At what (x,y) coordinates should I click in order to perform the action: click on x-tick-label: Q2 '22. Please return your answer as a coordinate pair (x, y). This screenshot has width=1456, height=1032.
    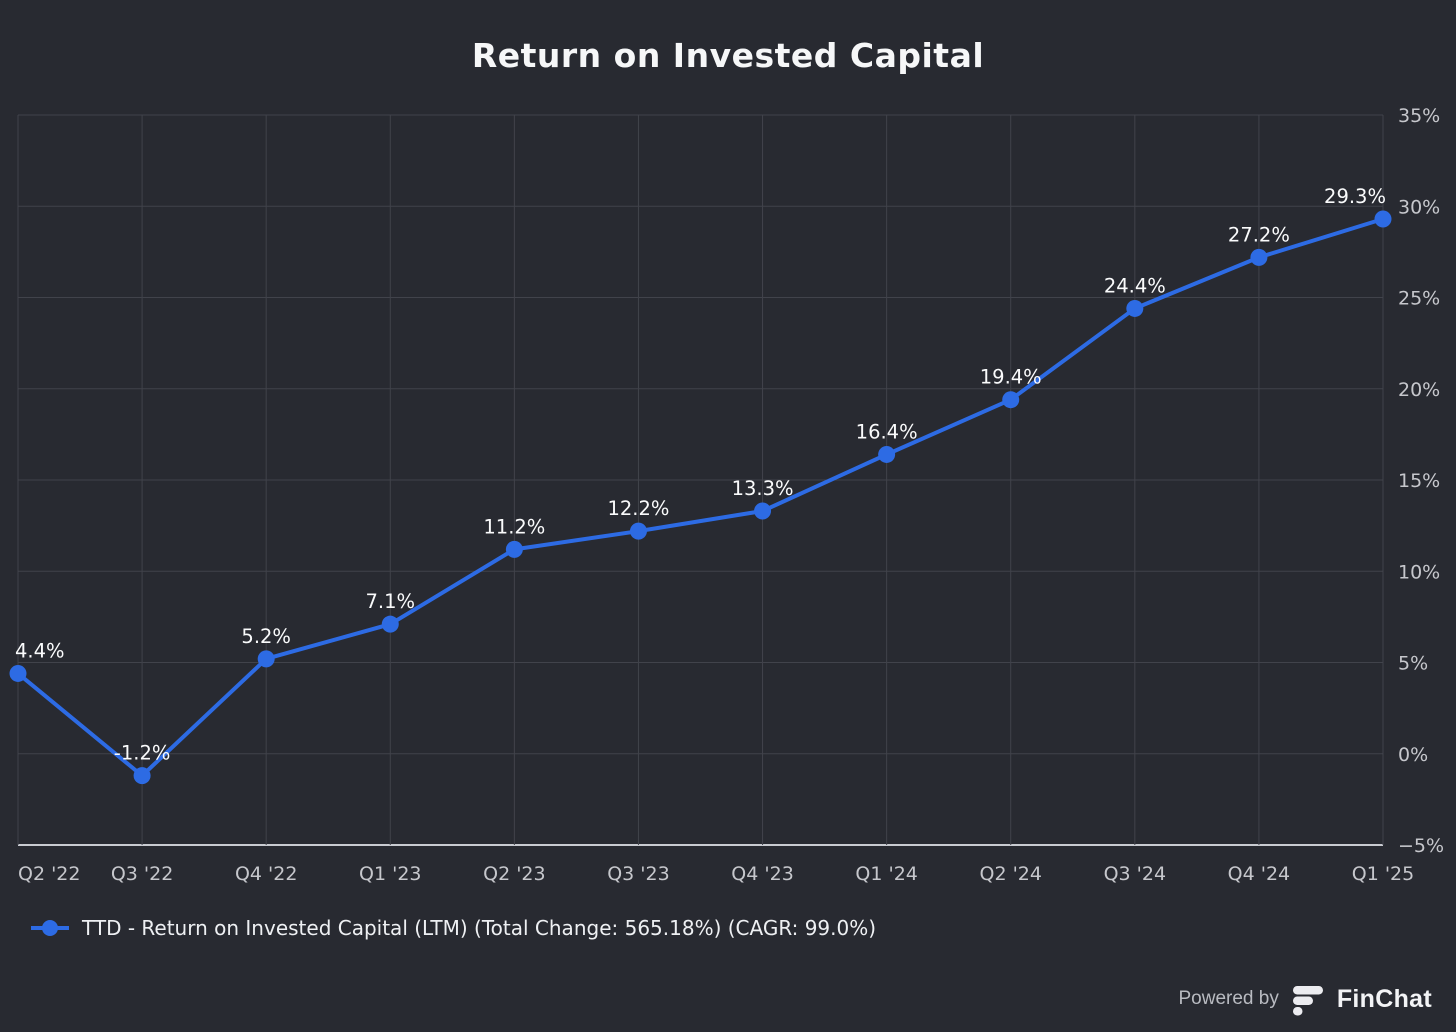
    Looking at the image, I should click on (49, 874).